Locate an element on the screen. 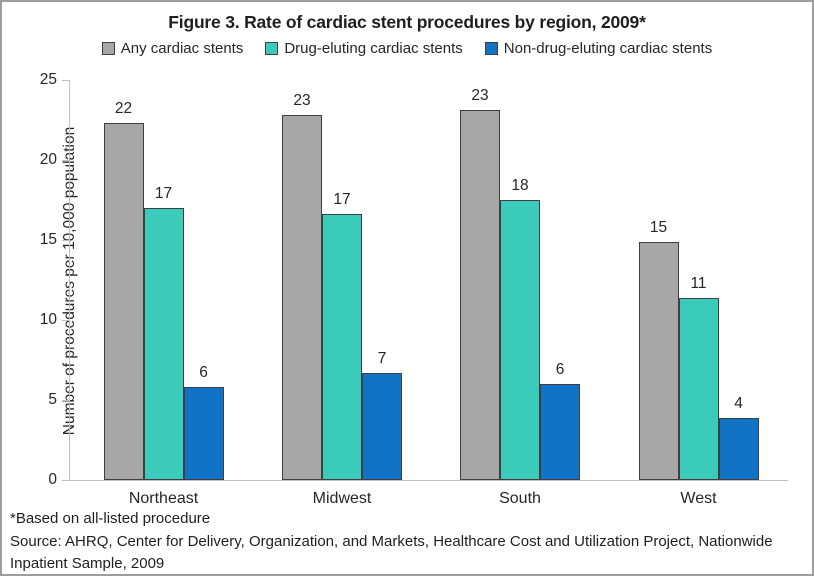  legend-item-2: Drug-eluting cardiac stents is located at coordinates (364, 48).